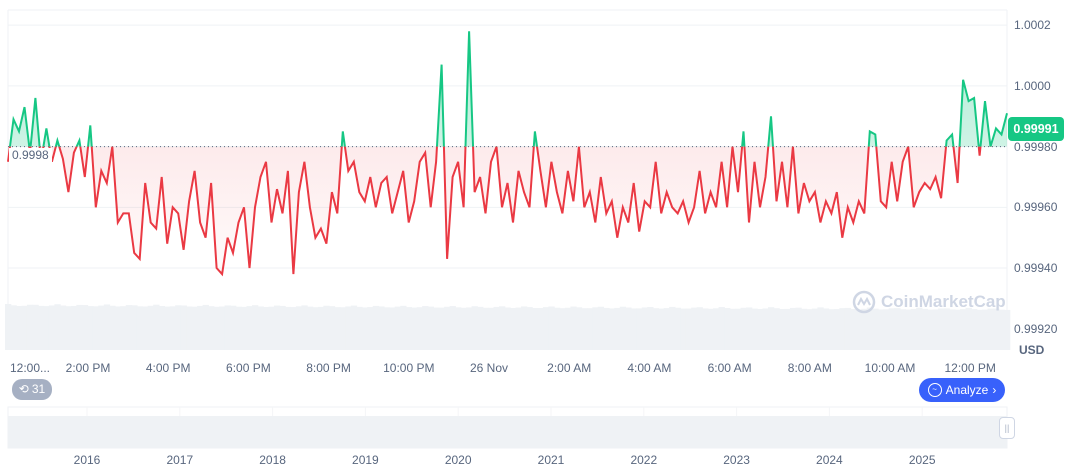  What do you see at coordinates (30, 155) in the screenshot?
I see `baseline-label: 0.9998` at bounding box center [30, 155].